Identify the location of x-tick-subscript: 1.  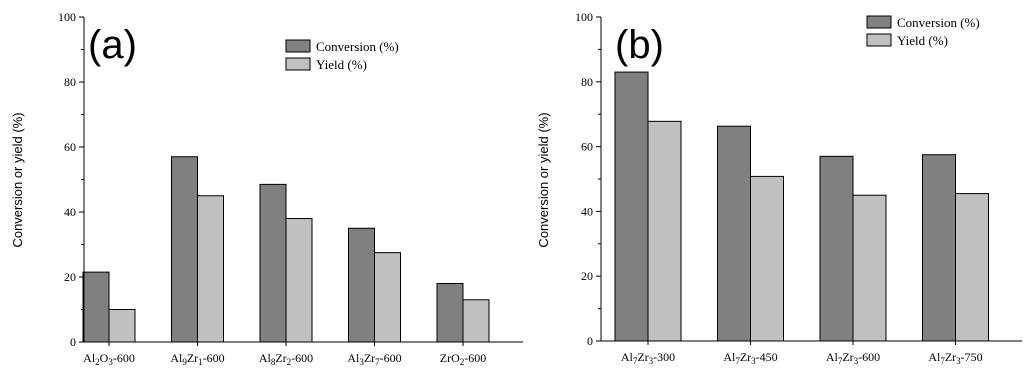
(200, 362).